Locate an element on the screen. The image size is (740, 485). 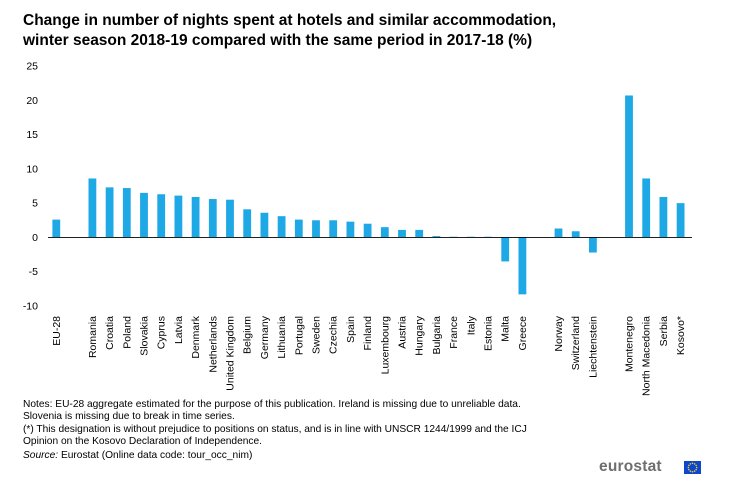
x-tick-label: Spain is located at coordinates (351, 329).